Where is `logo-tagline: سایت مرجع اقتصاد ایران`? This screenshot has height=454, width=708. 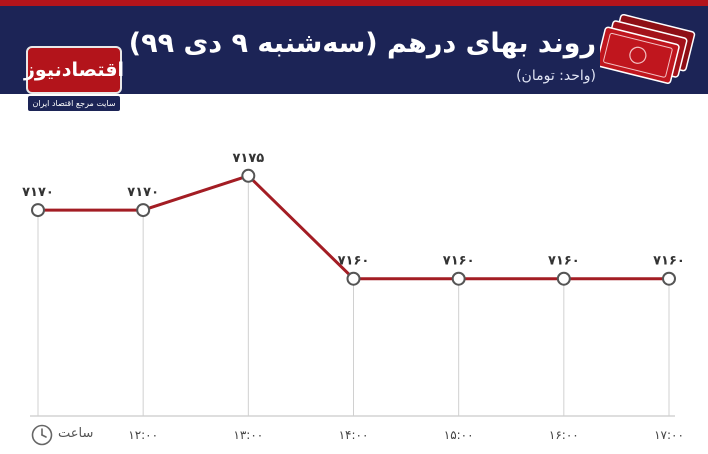
logo-tagline: سایت مرجع اقتصاد ایران is located at coordinates (74, 103).